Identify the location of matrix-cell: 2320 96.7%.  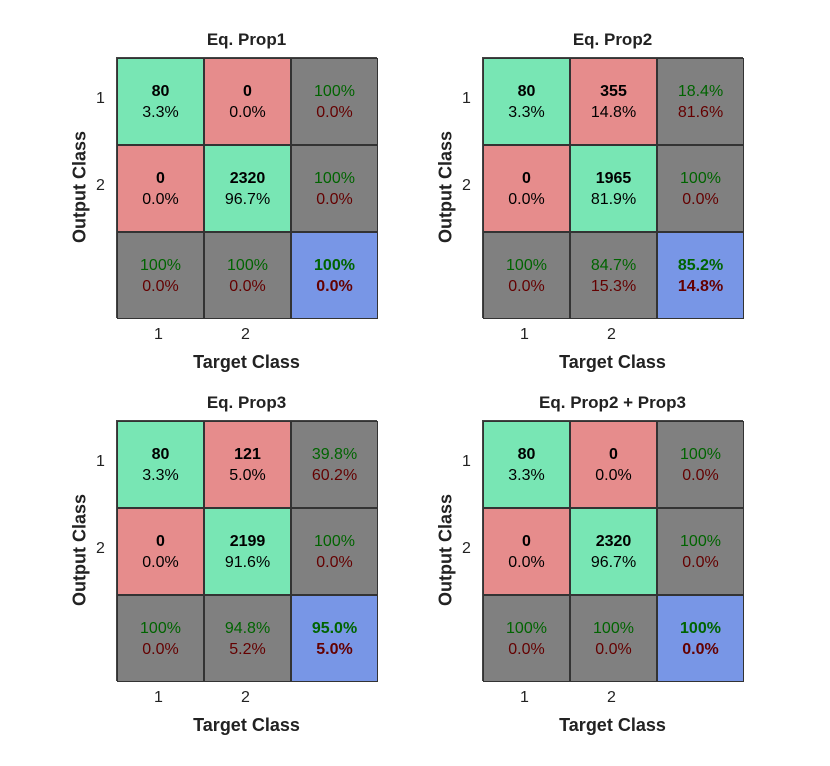
(613, 551).